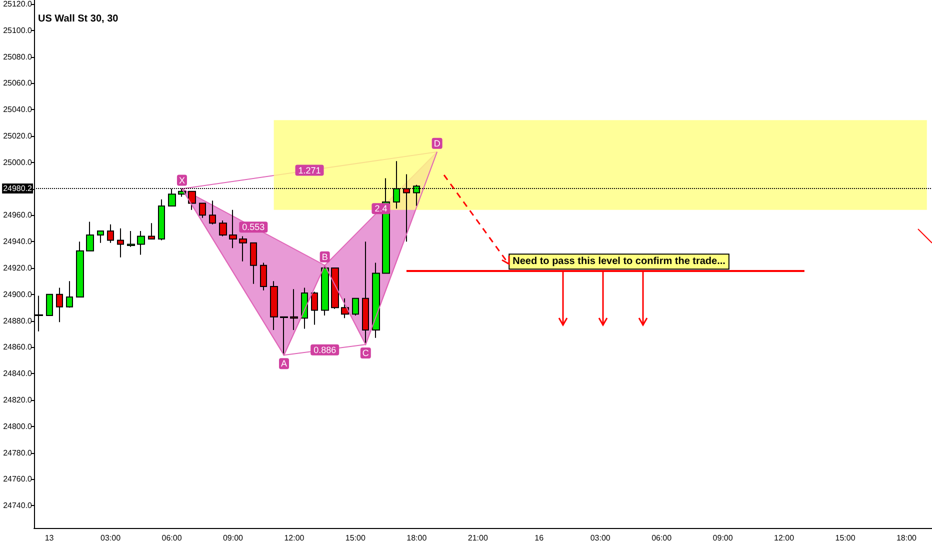 The height and width of the screenshot is (550, 932). Describe the element at coordinates (18, 241) in the screenshot. I see `y-tick-label: 24940.0` at that location.